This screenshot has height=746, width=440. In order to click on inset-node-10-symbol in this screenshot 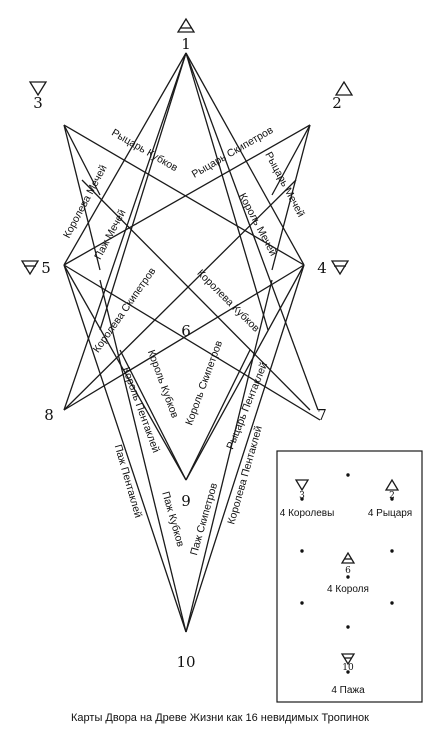, I will do `click(348, 659)`.